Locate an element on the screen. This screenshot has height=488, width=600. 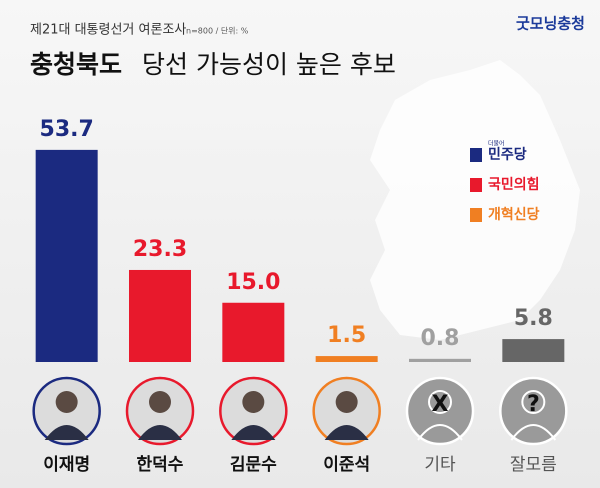
title: 당선 가능성이 높은 후보 is located at coordinates (269, 64).